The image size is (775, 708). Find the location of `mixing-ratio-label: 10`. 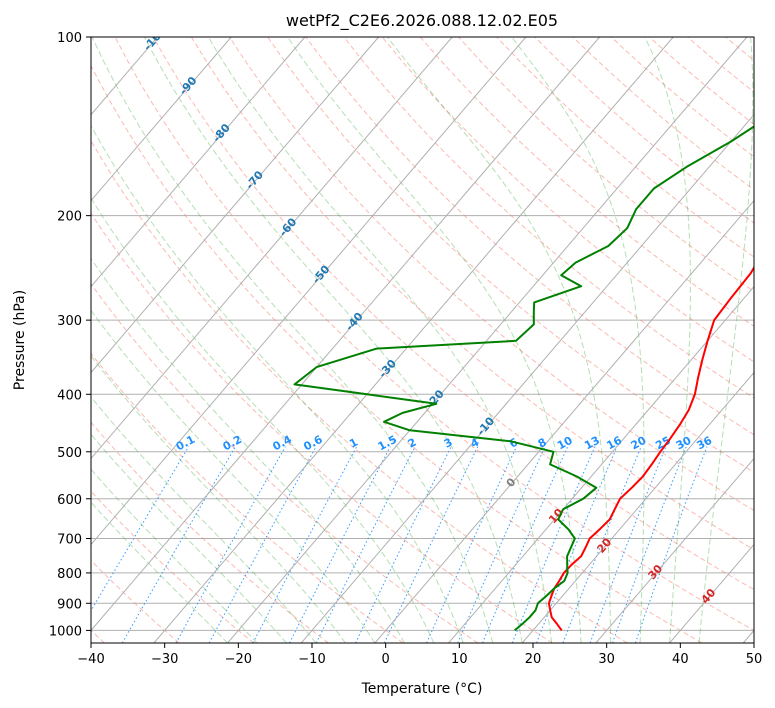

mixing-ratio-label: 10 is located at coordinates (565, 443).